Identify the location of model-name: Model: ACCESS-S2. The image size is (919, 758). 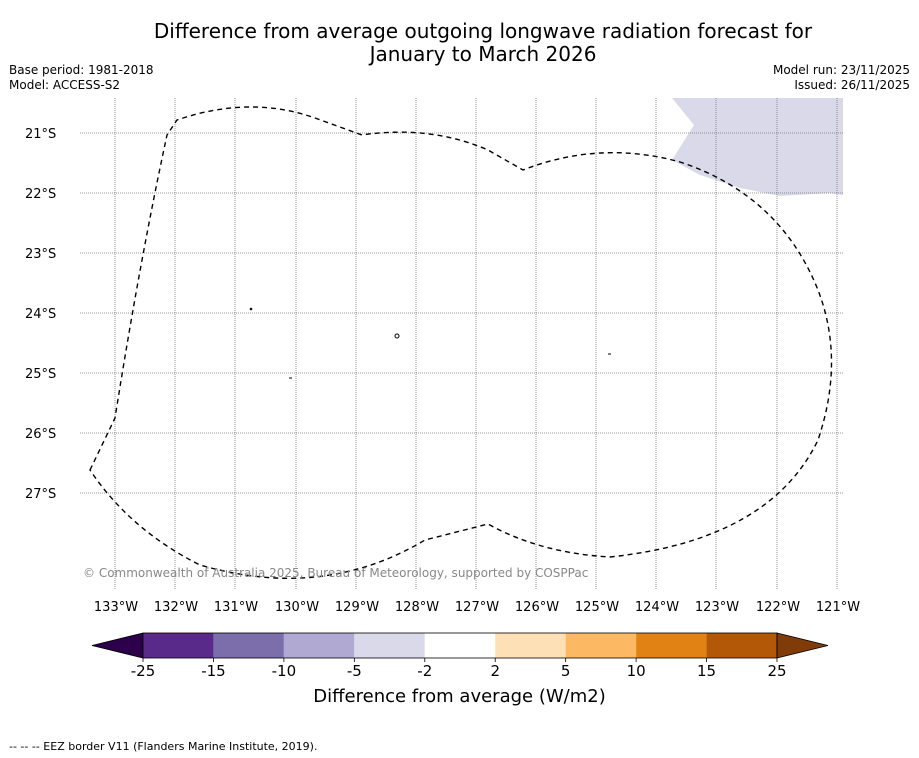
(65, 85).